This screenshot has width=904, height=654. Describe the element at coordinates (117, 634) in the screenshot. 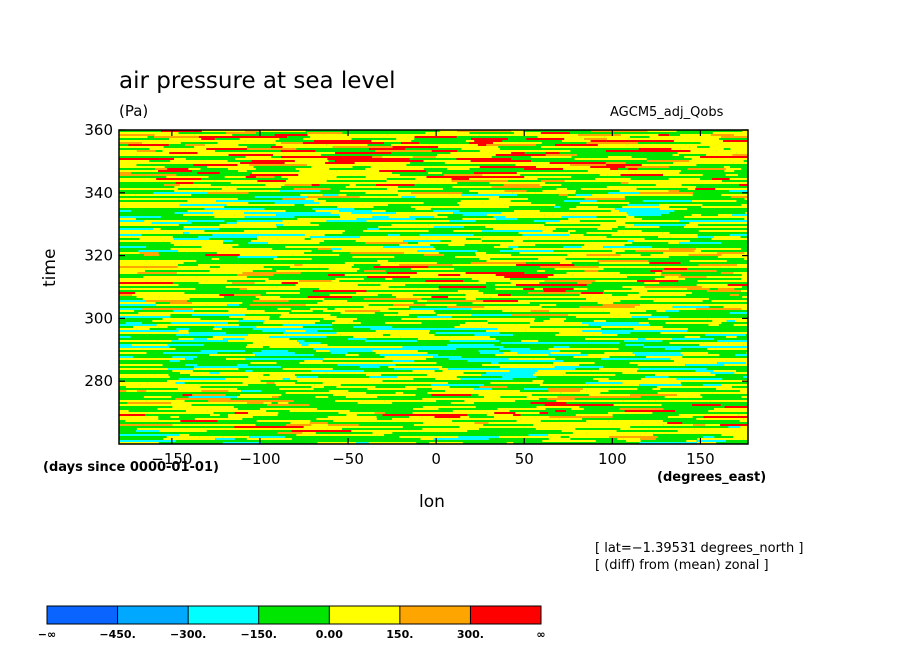

I see `colorbar-label: −450.` at that location.